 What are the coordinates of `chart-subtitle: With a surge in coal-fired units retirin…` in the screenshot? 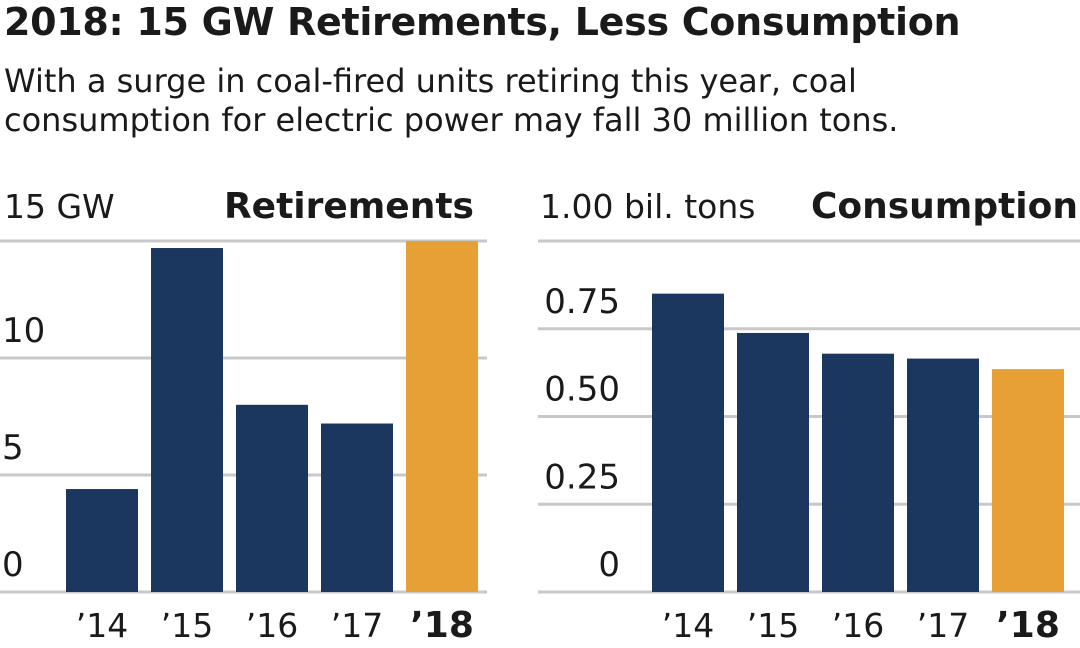 It's located at (451, 100).